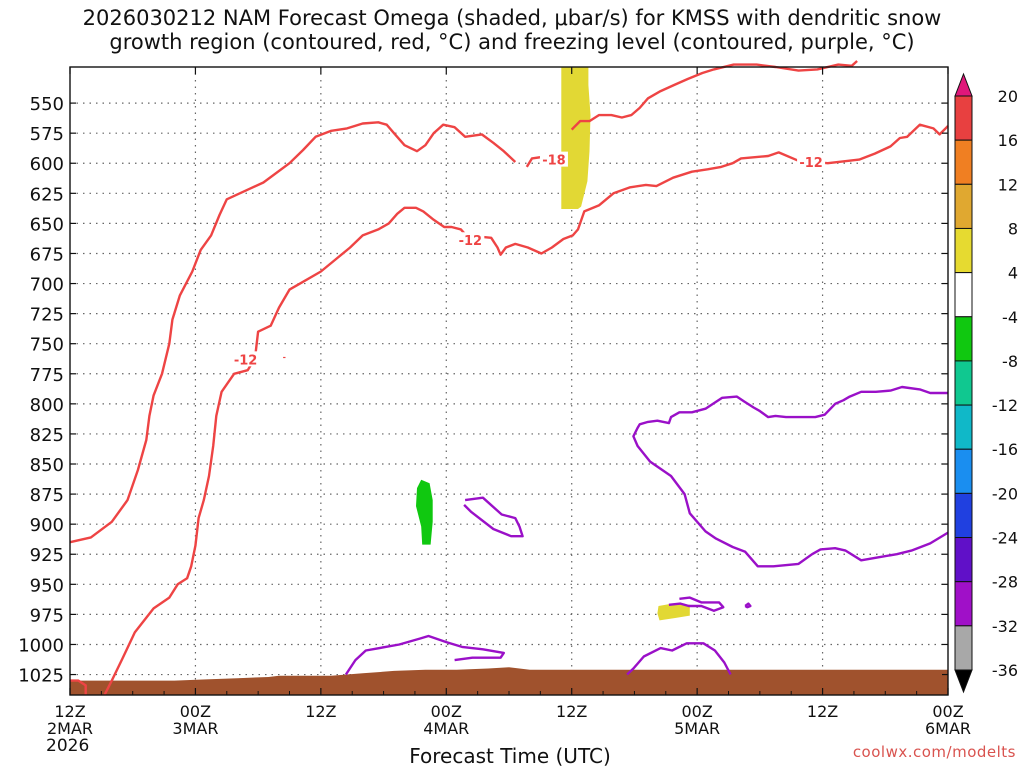 The width and height of the screenshot is (1024, 768). Describe the element at coordinates (1010, 361) in the screenshot. I see `colorbar-label: -8` at that location.